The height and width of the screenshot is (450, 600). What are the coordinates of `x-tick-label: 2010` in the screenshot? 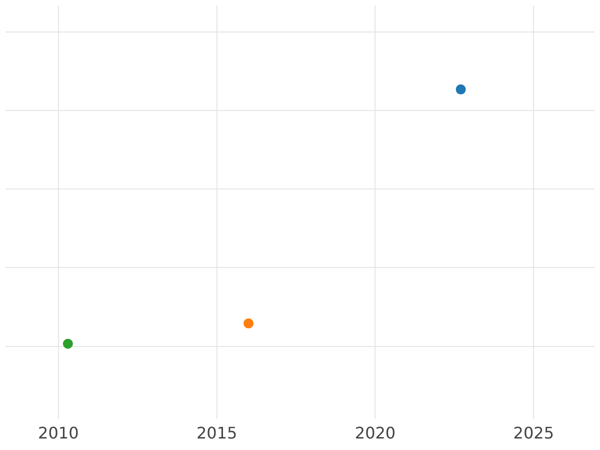 It's located at (58, 433).